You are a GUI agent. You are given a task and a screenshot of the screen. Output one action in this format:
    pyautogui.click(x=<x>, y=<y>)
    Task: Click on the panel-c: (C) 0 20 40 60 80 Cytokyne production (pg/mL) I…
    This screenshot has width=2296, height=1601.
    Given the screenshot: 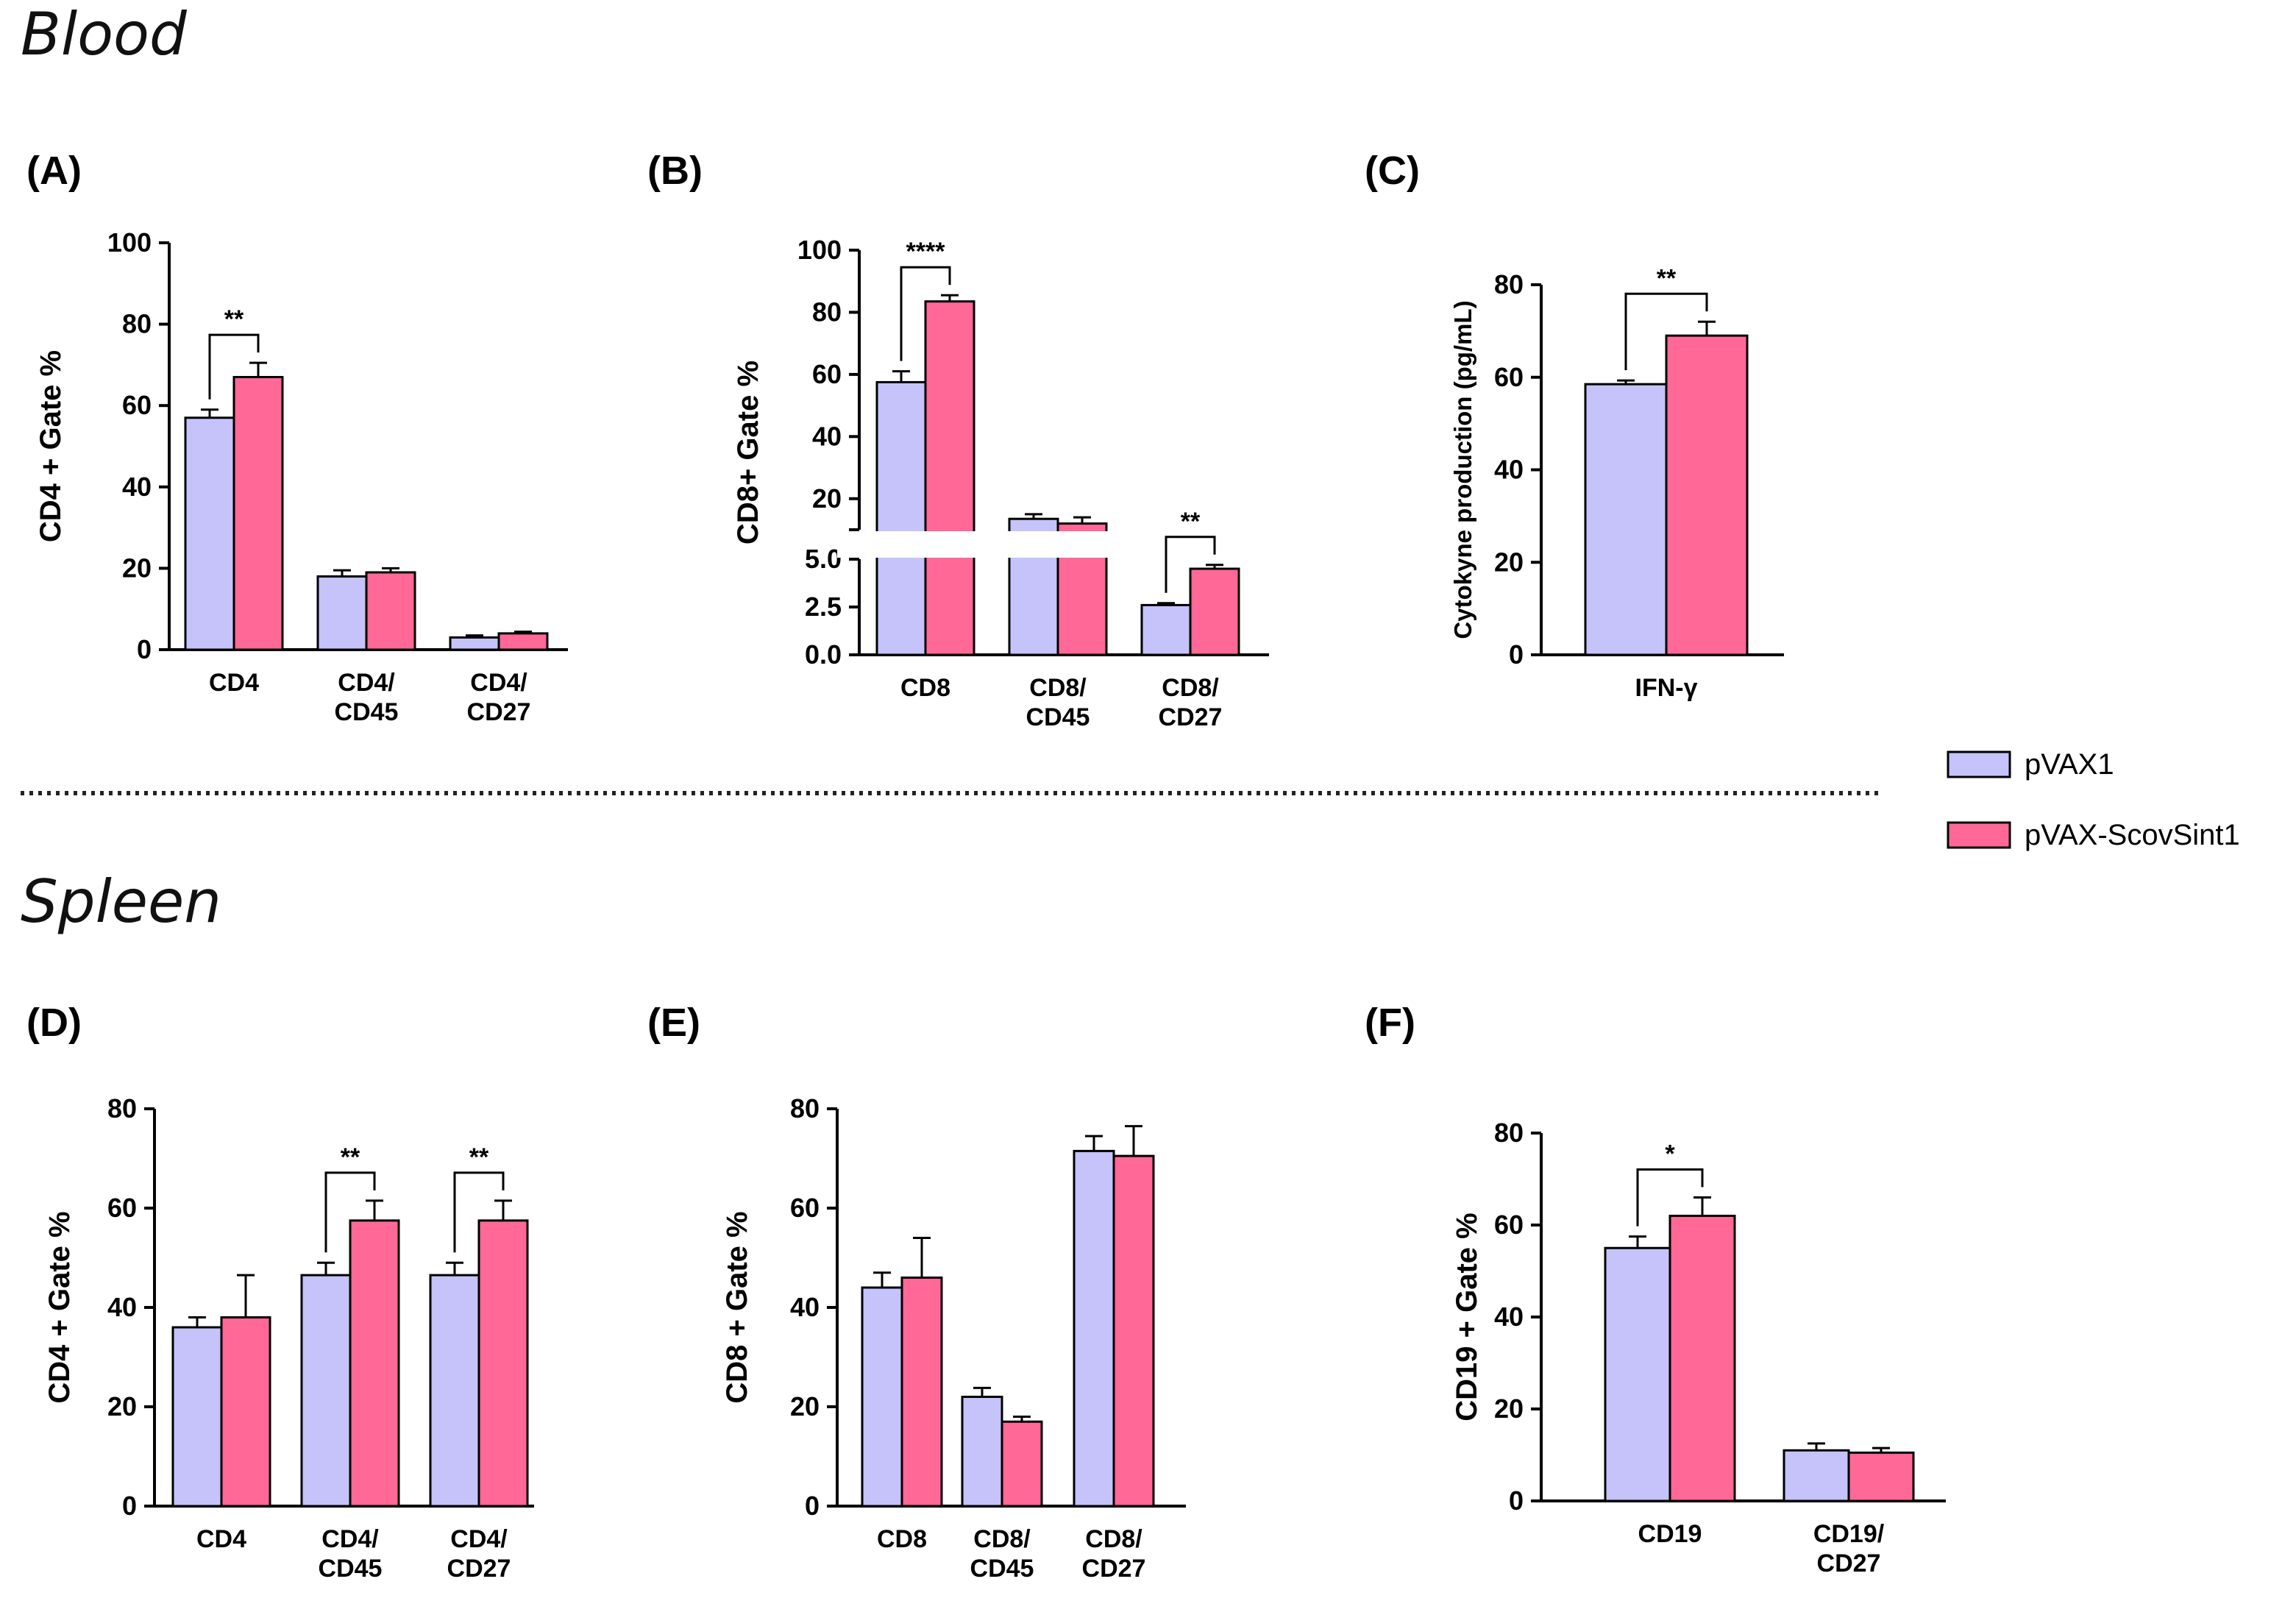 What is the action you would take?
    pyautogui.click(x=1574, y=425)
    